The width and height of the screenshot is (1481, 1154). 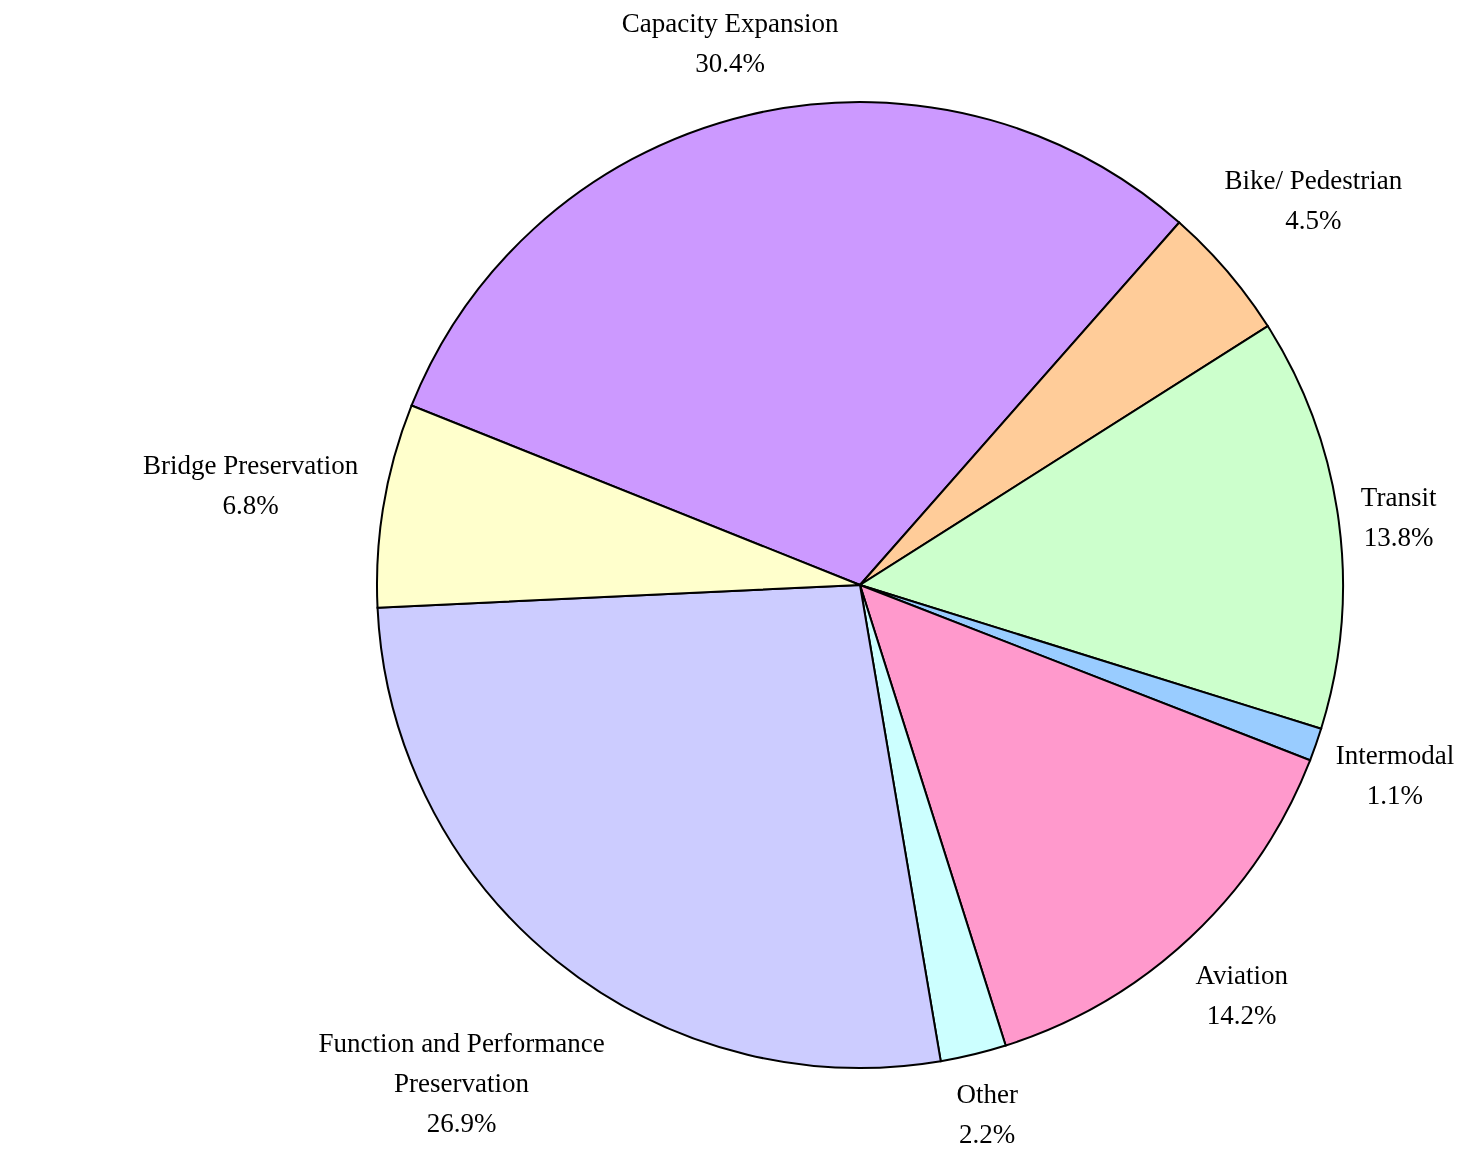 What do you see at coordinates (1313, 220) in the screenshot?
I see `data-label: 4.5%` at bounding box center [1313, 220].